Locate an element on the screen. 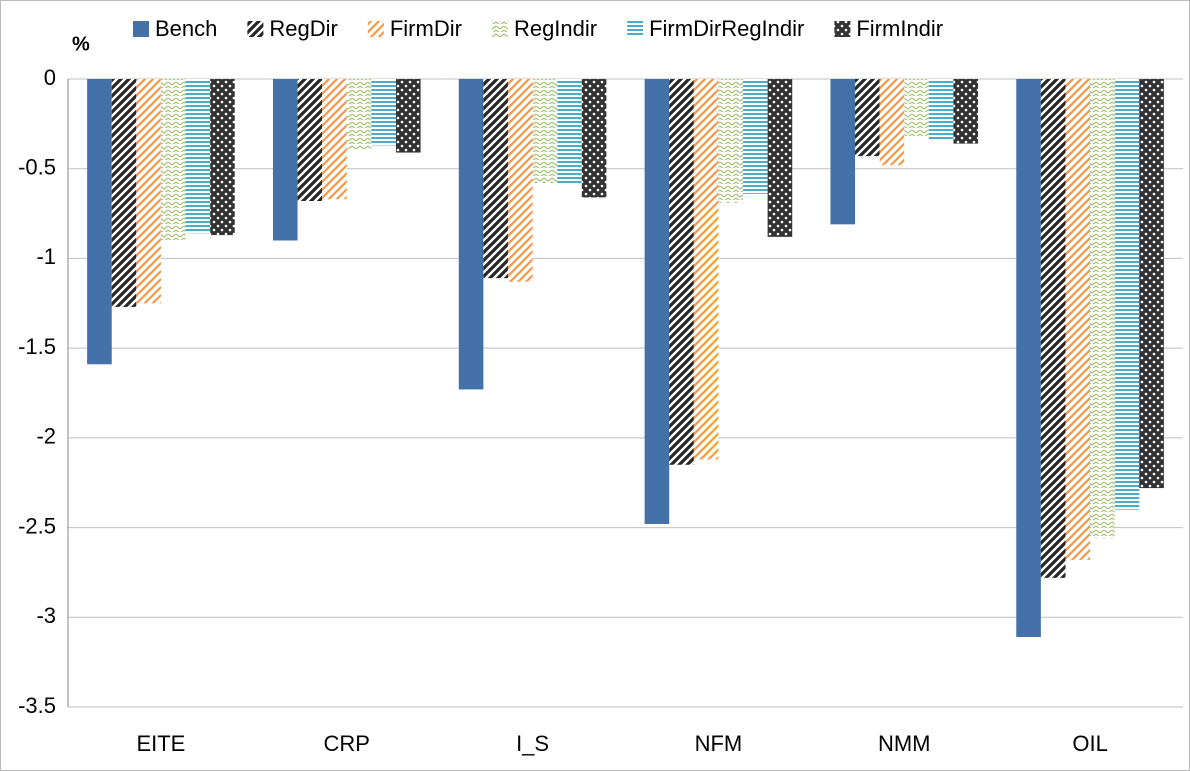  legend-label: FirmIndir is located at coordinates (899, 28).